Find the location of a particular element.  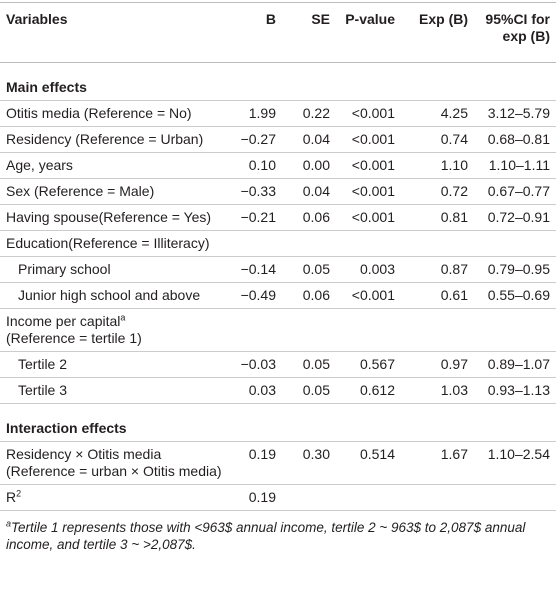

cell: 0.003 is located at coordinates (368, 269).